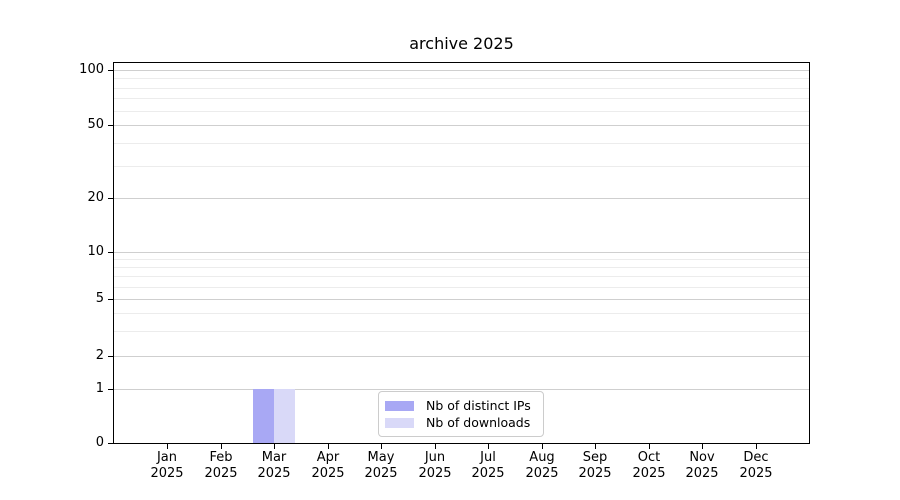  Describe the element at coordinates (649, 457) in the screenshot. I see `x-tick-month: Oct` at that location.